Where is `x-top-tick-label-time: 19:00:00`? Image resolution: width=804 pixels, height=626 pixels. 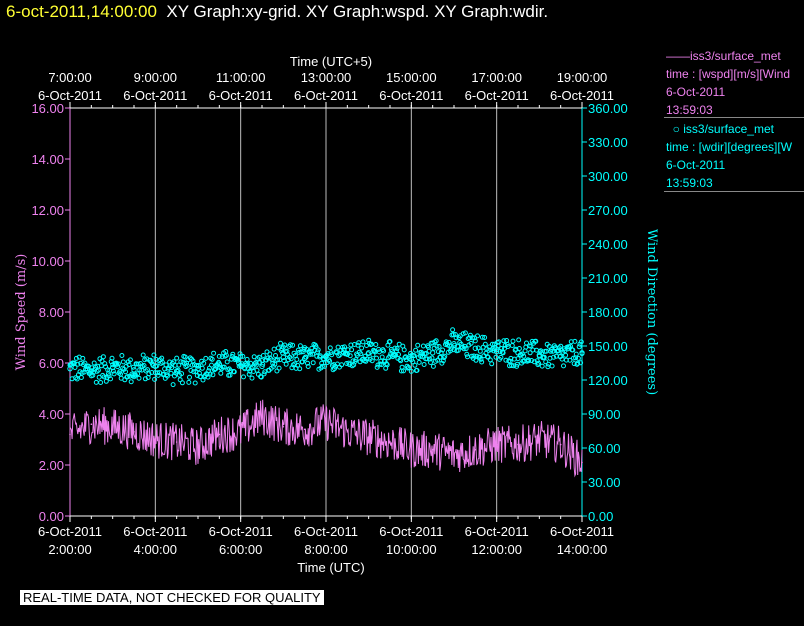
x-top-tick-label-time: 19:00:00 is located at coordinates (582, 77).